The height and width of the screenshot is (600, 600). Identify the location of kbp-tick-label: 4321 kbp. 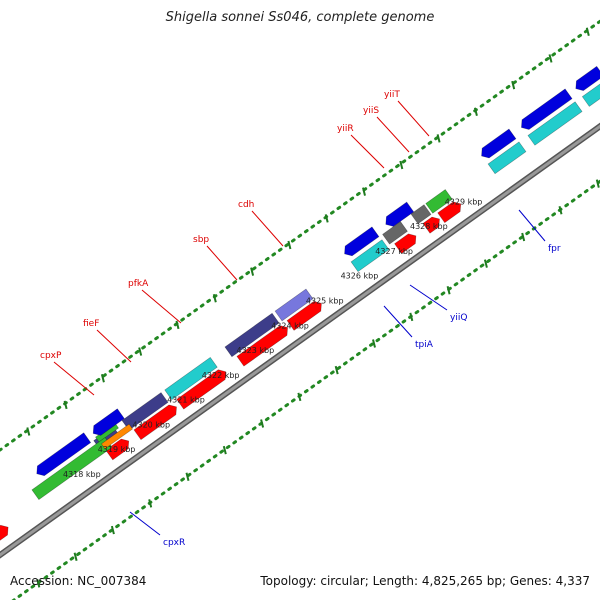
(186, 400).